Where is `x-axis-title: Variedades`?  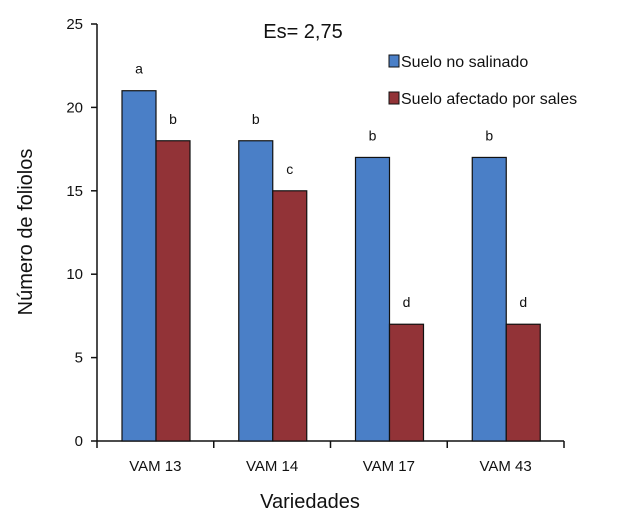 x-axis-title: Variedades is located at coordinates (310, 502).